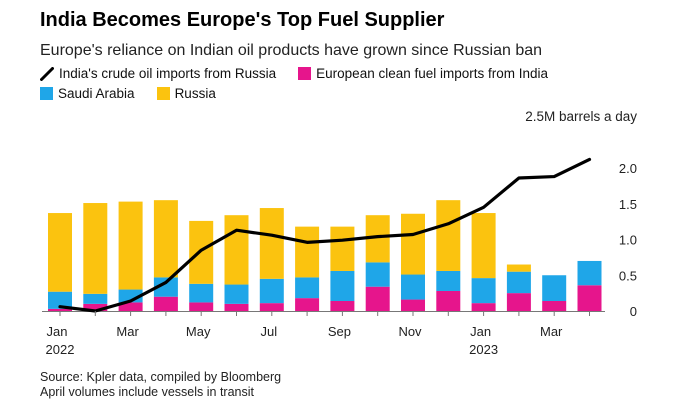  What do you see at coordinates (581, 116) in the screenshot?
I see `y-unit-label: 2.5M barrels a day` at bounding box center [581, 116].